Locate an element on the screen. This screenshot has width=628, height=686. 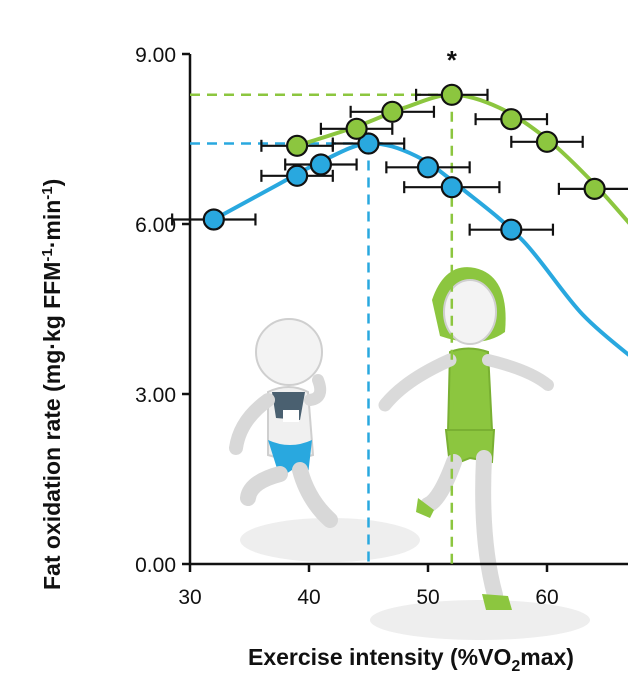
significance-marker: * is located at coordinates (452, 60).